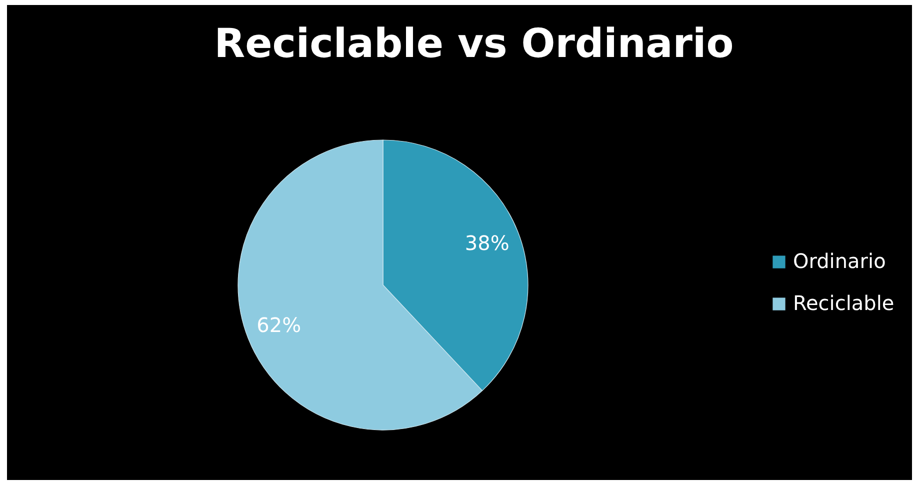 The height and width of the screenshot is (485, 919). I want to click on data-label: 62%, so click(279, 325).